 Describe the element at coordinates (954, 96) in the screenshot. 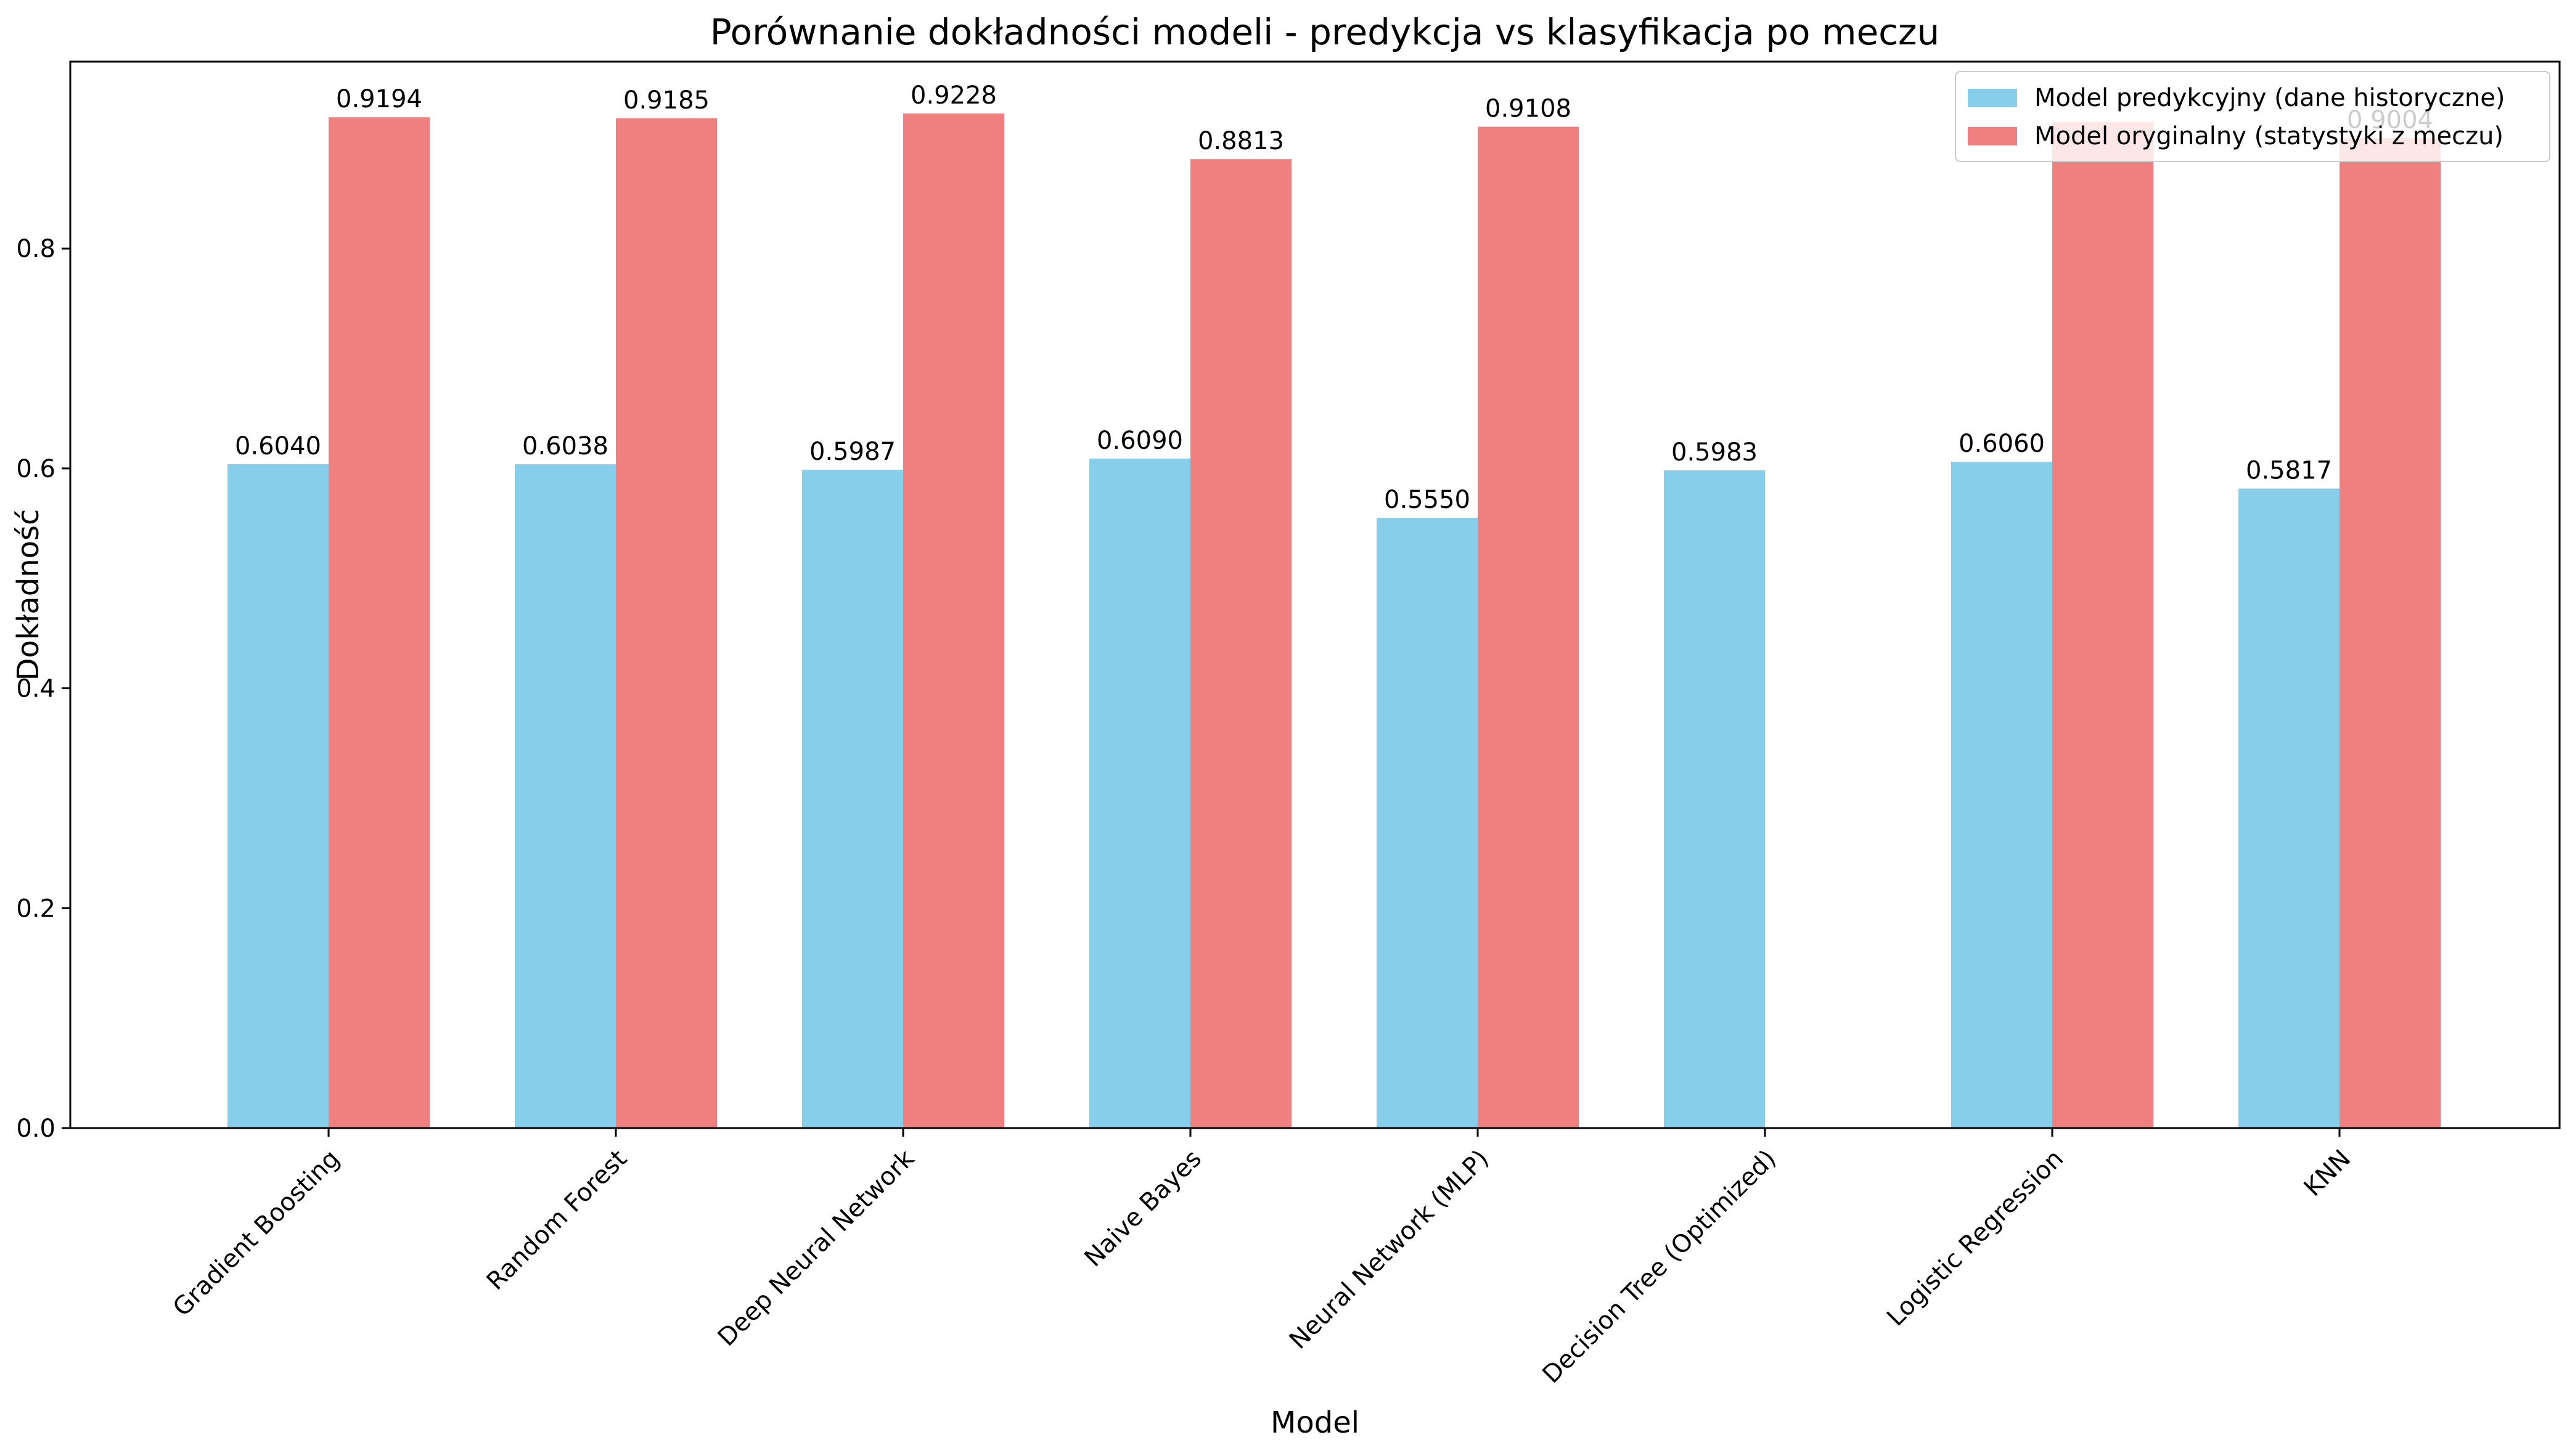

I see `bar-value-label: 0.9228` at that location.